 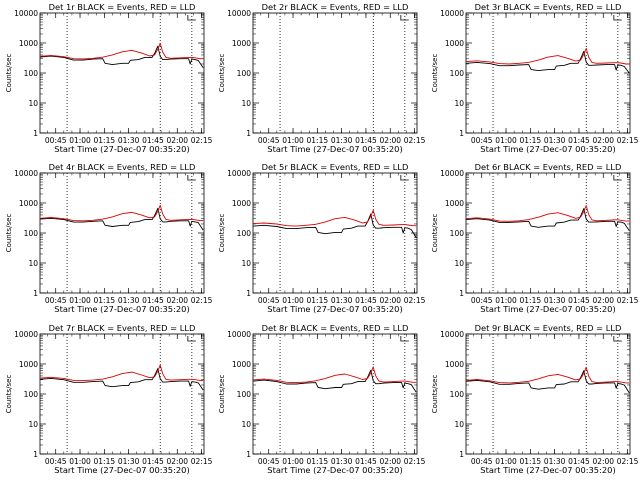 What do you see at coordinates (335, 328) in the screenshot?
I see `panel-title: Det 8r BLACK = Events, RED = LLD` at bounding box center [335, 328].